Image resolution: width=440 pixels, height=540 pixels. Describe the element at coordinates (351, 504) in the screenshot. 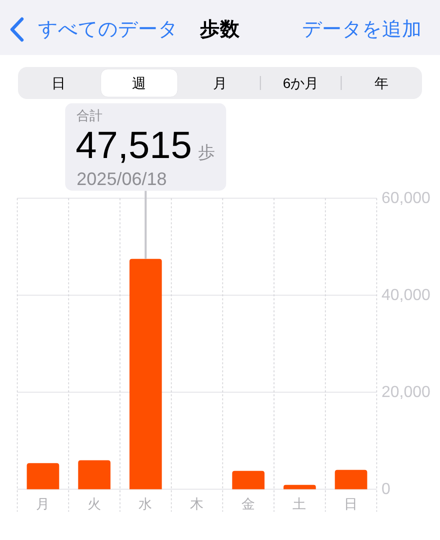

I see `x-tick-label: 日` at that location.